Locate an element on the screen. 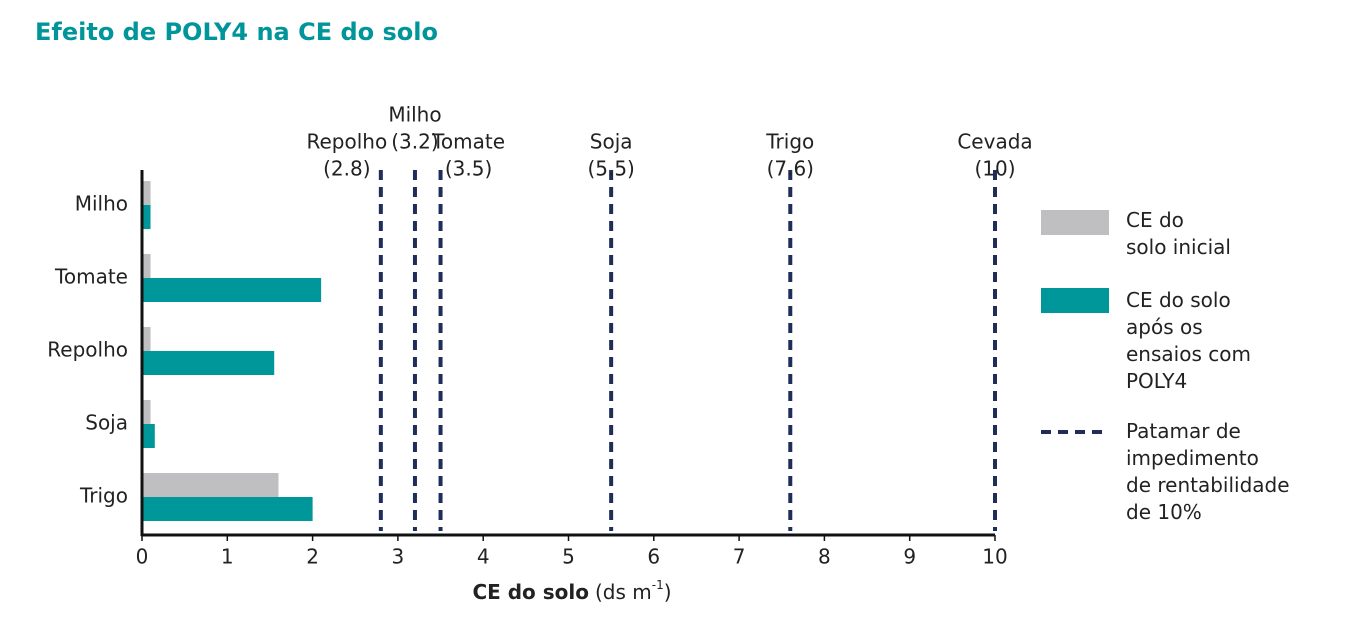  x-tick-label: 10 is located at coordinates (994, 557).